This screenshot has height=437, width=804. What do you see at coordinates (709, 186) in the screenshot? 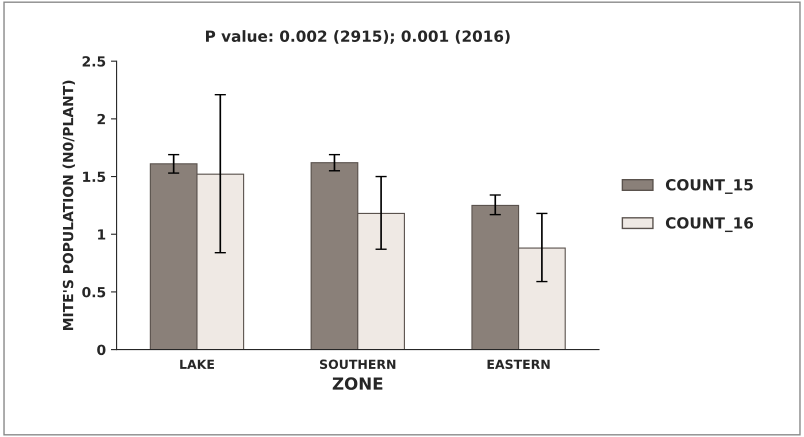
I see `legend-label: COUNT_15` at bounding box center [709, 186].